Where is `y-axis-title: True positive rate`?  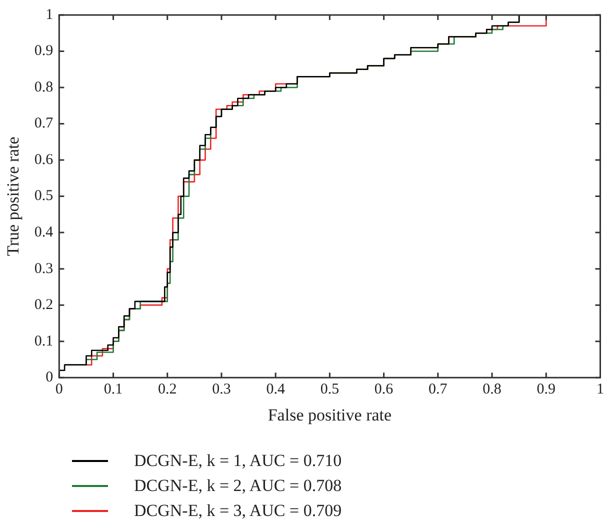 y-axis-title: True positive rate is located at coordinates (13, 196).